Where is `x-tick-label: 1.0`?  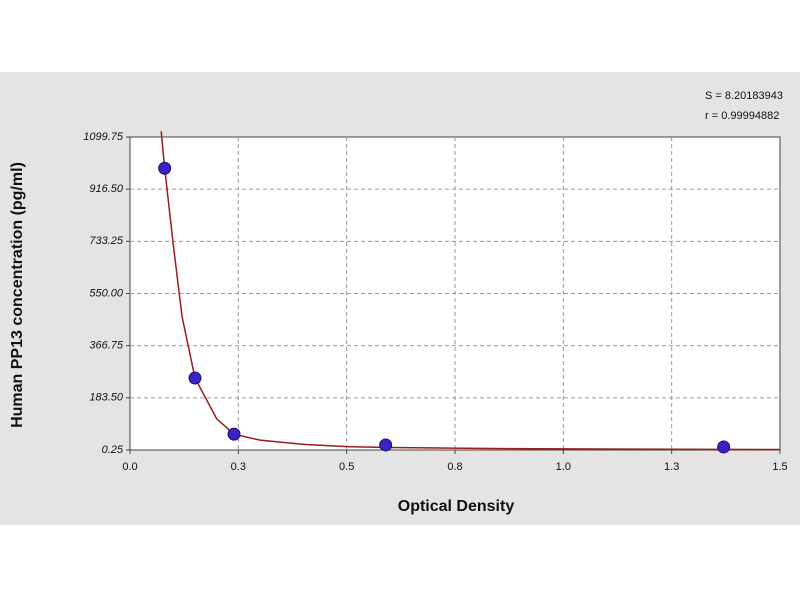
x-tick-label: 1.0 is located at coordinates (563, 467).